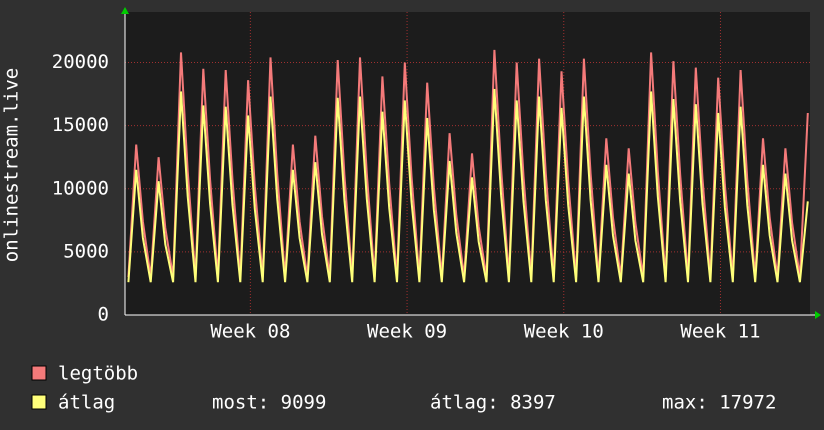 This screenshot has height=430, width=824. What do you see at coordinates (250, 332) in the screenshot?
I see `x-tick-label: Week 08` at bounding box center [250, 332].